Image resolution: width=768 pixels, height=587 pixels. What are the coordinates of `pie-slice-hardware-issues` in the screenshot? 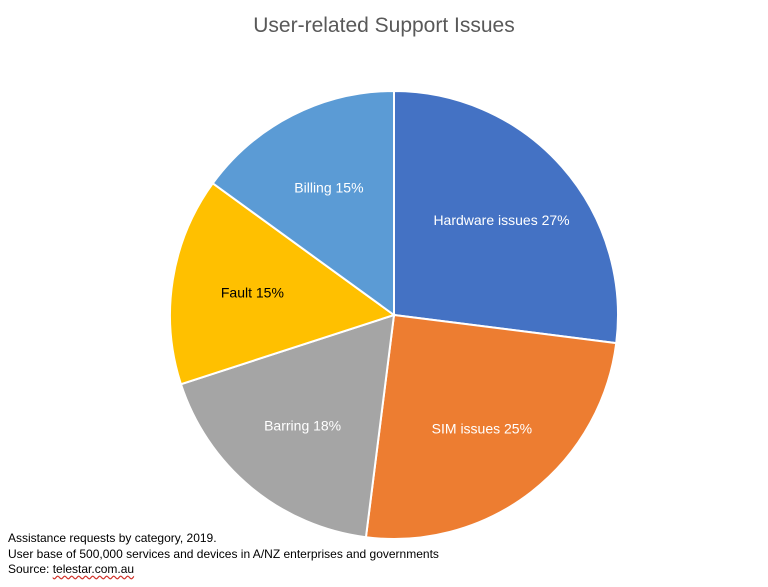 It's located at (506, 217).